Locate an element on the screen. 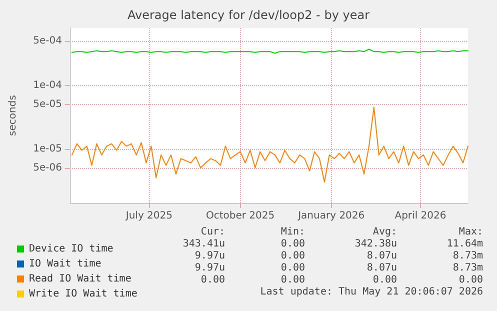 Image resolution: width=497 pixels, height=311 pixels. y-tick-label: 5e-06 is located at coordinates (47, 168).